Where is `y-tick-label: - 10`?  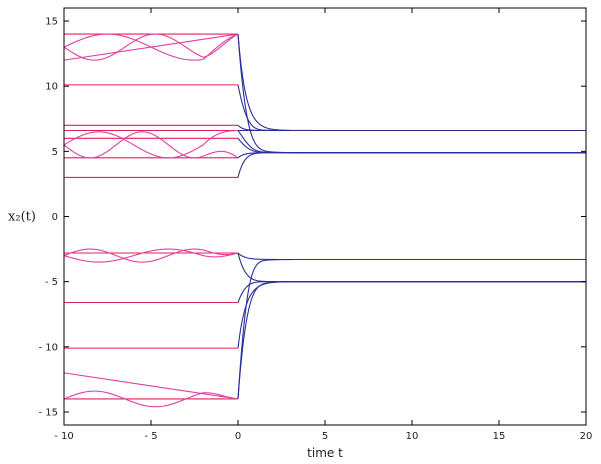
y-tick-label: - 10 is located at coordinates (48, 347).